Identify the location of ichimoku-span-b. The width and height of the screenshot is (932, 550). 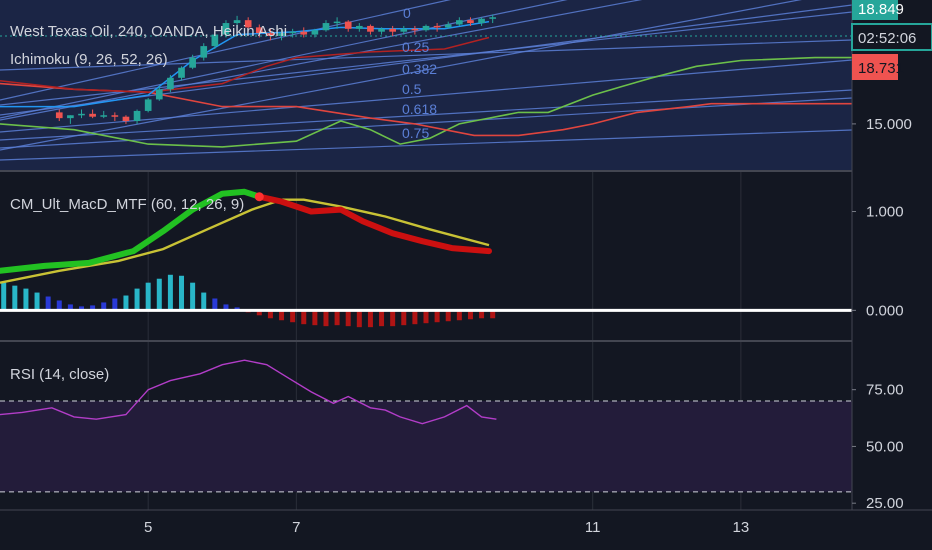
(426, 109).